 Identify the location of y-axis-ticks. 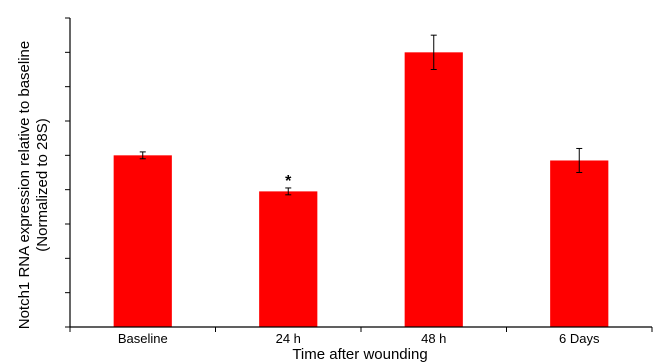
(67, 172).